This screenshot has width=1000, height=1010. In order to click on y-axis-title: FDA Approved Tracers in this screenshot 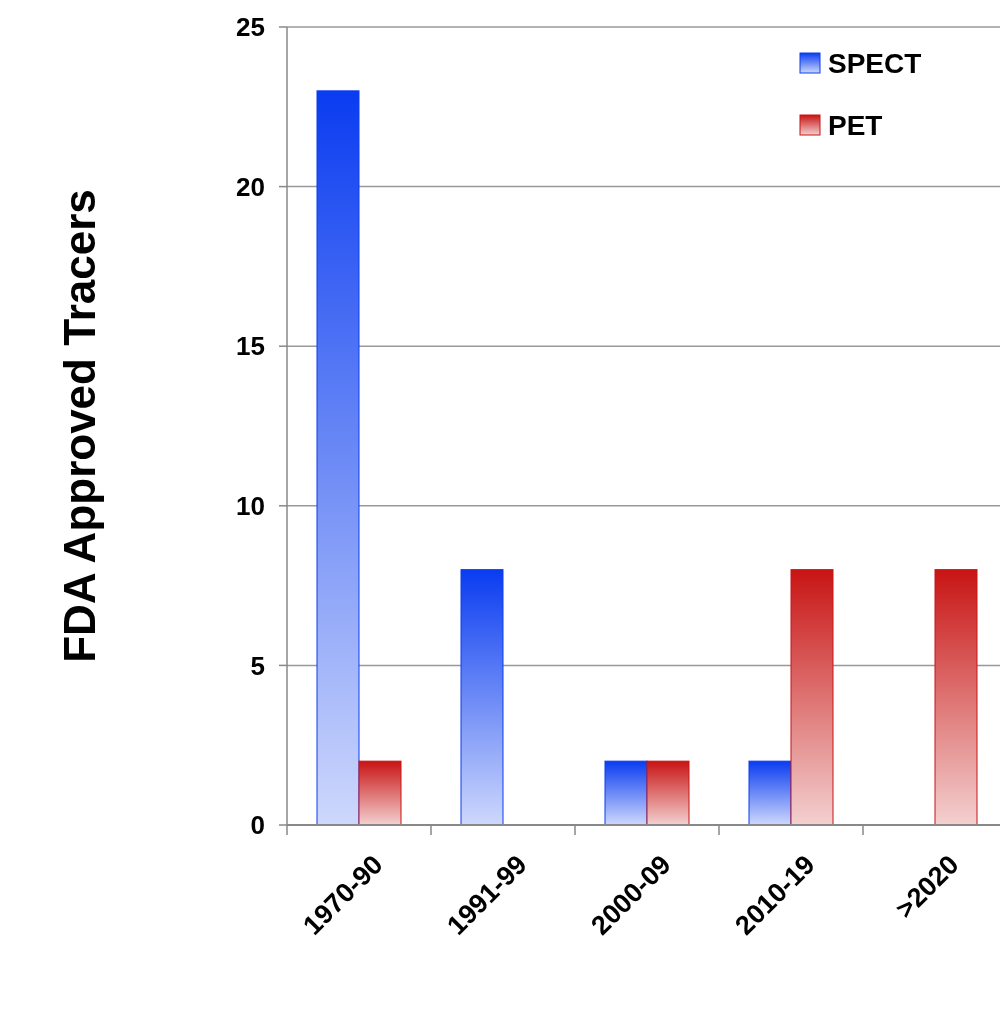, I will do `click(79, 426)`.